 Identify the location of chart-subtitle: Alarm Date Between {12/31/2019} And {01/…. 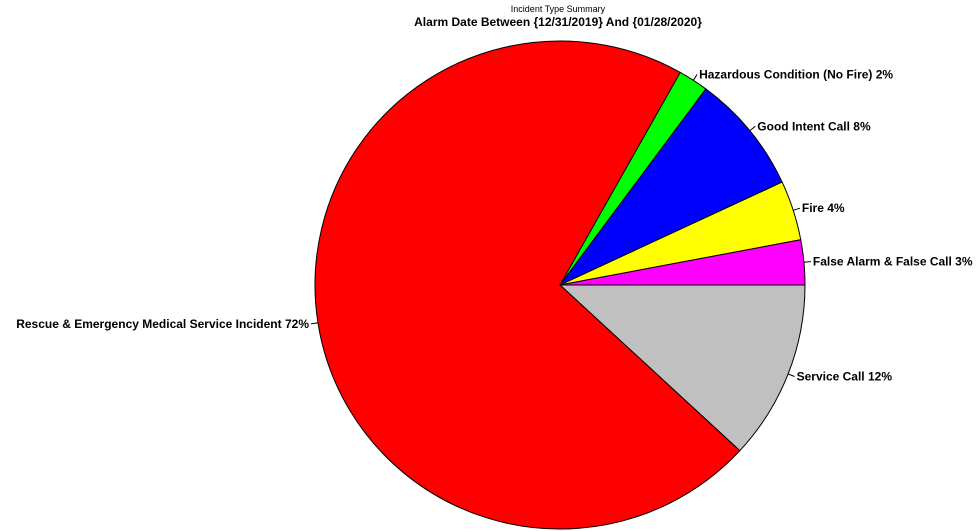
(558, 22).